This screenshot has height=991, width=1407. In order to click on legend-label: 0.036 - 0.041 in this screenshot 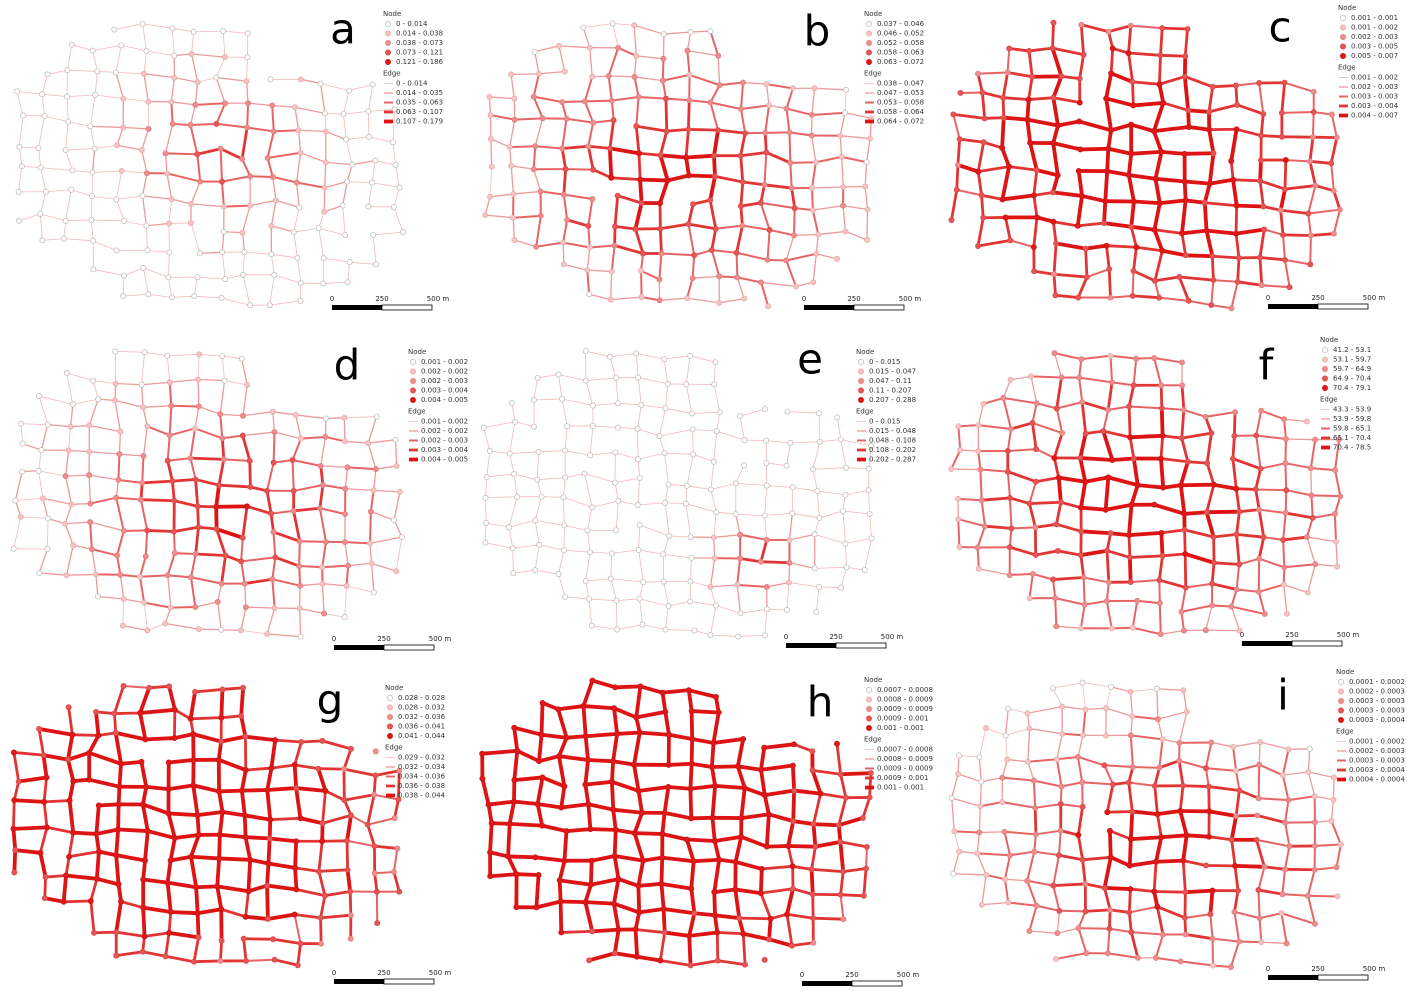, I will do `click(421, 727)`.